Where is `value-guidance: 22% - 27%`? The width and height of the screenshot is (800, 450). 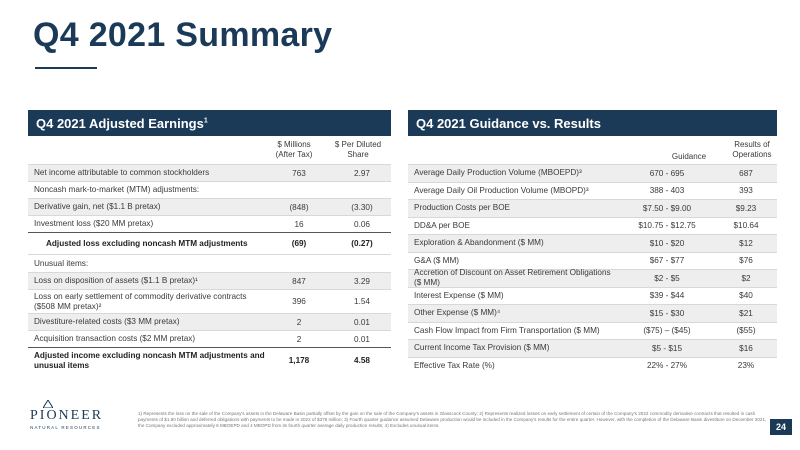 value-guidance: 22% - 27% is located at coordinates (667, 366).